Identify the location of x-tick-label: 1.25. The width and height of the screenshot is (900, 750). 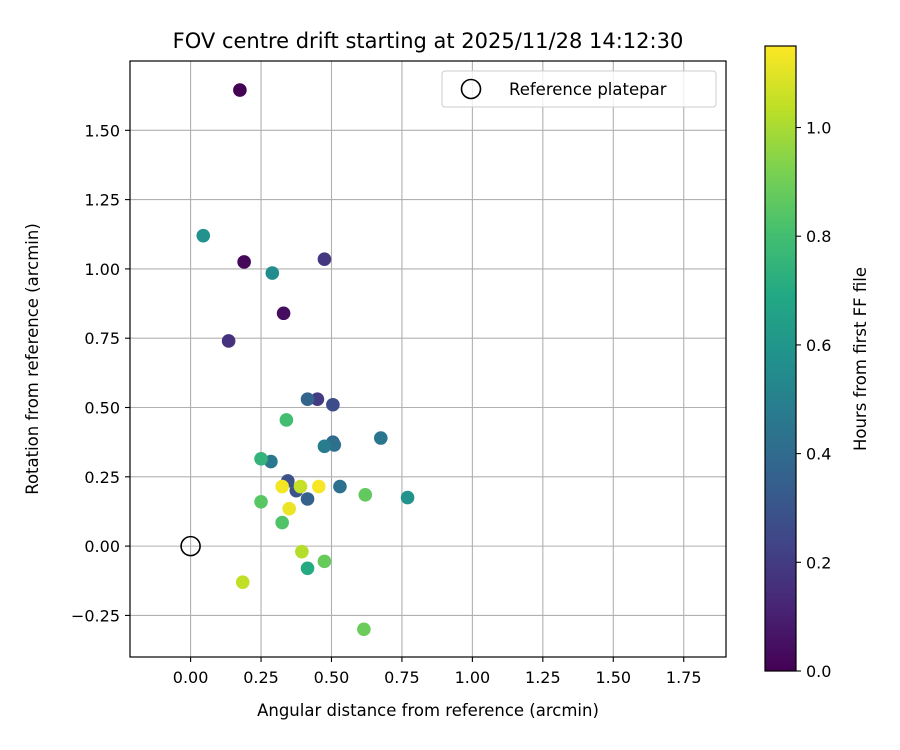
(543, 677).